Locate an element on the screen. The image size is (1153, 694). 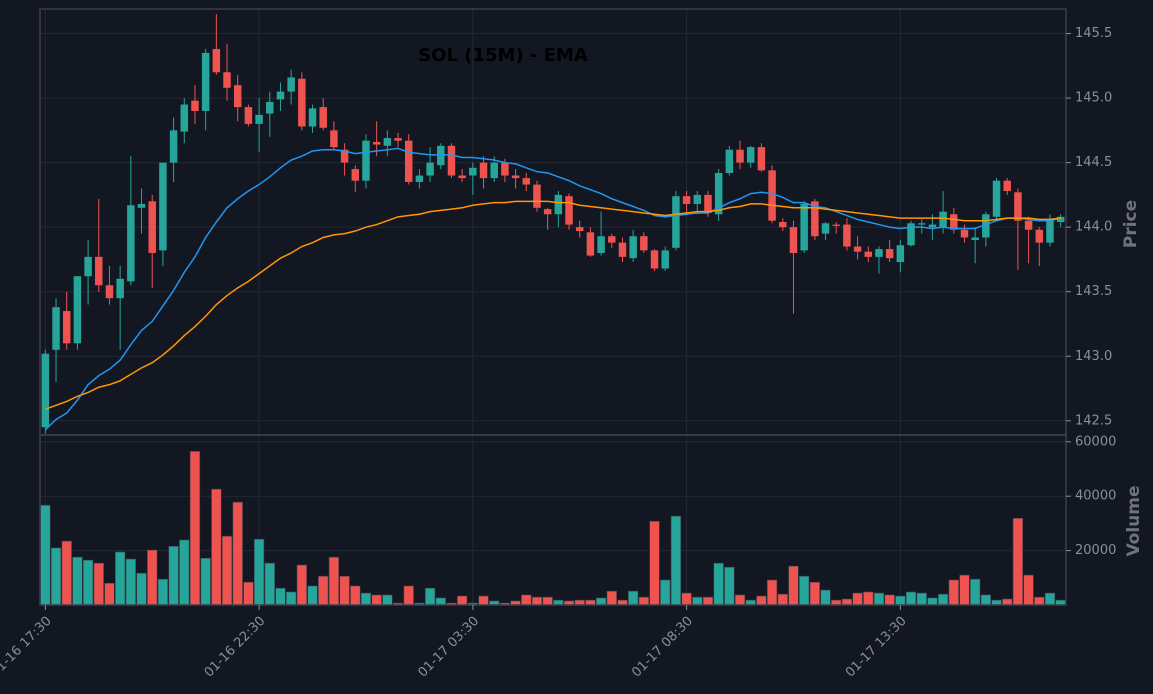
y-tick-label: 20000 is located at coordinates (1095, 550).